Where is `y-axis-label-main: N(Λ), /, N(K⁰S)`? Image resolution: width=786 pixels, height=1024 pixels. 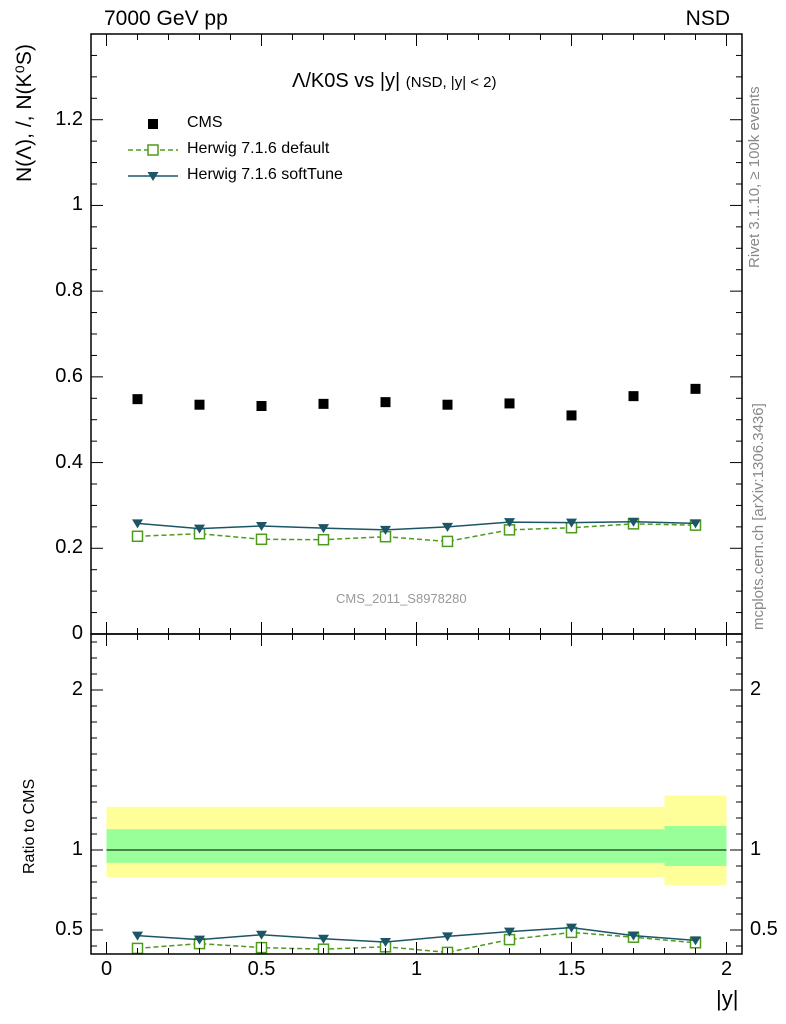 y-axis-label-main: N(Λ), /, N(K⁰S) is located at coordinates (24, 113).